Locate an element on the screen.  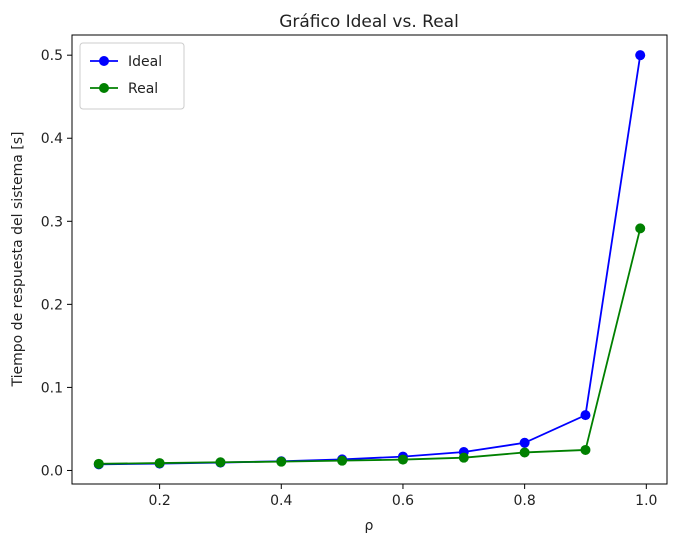
legend-box is located at coordinates (132, 76).